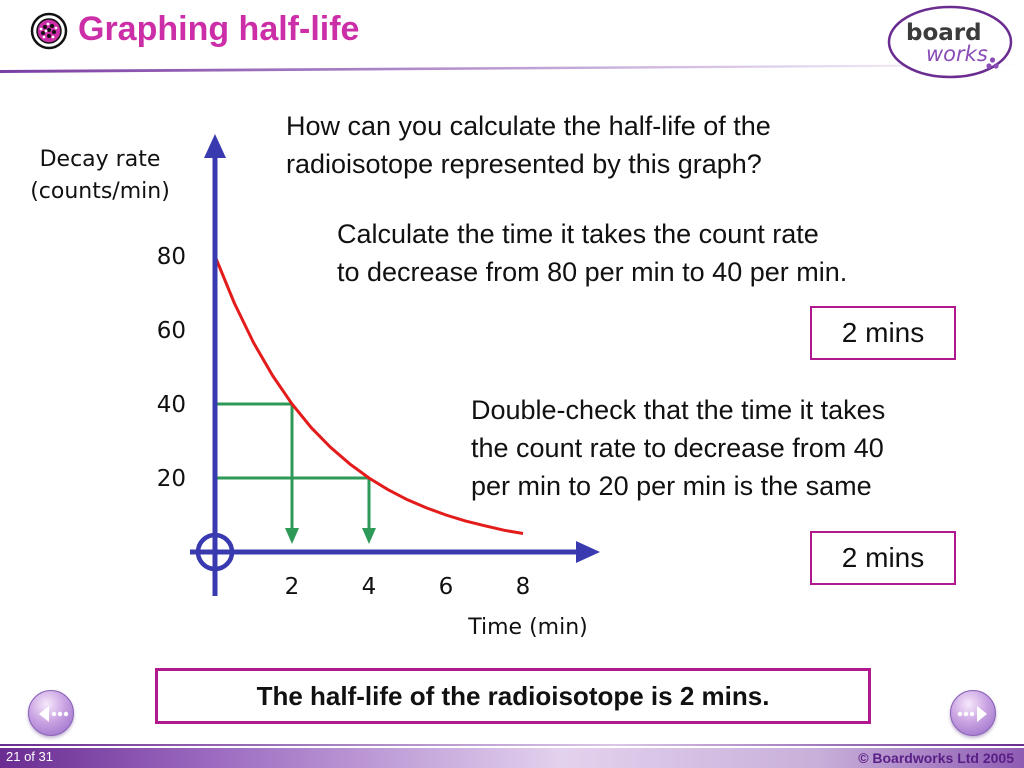 This screenshot has width=1024, height=768. What do you see at coordinates (369, 587) in the screenshot?
I see `x-tick-label: 4` at bounding box center [369, 587].